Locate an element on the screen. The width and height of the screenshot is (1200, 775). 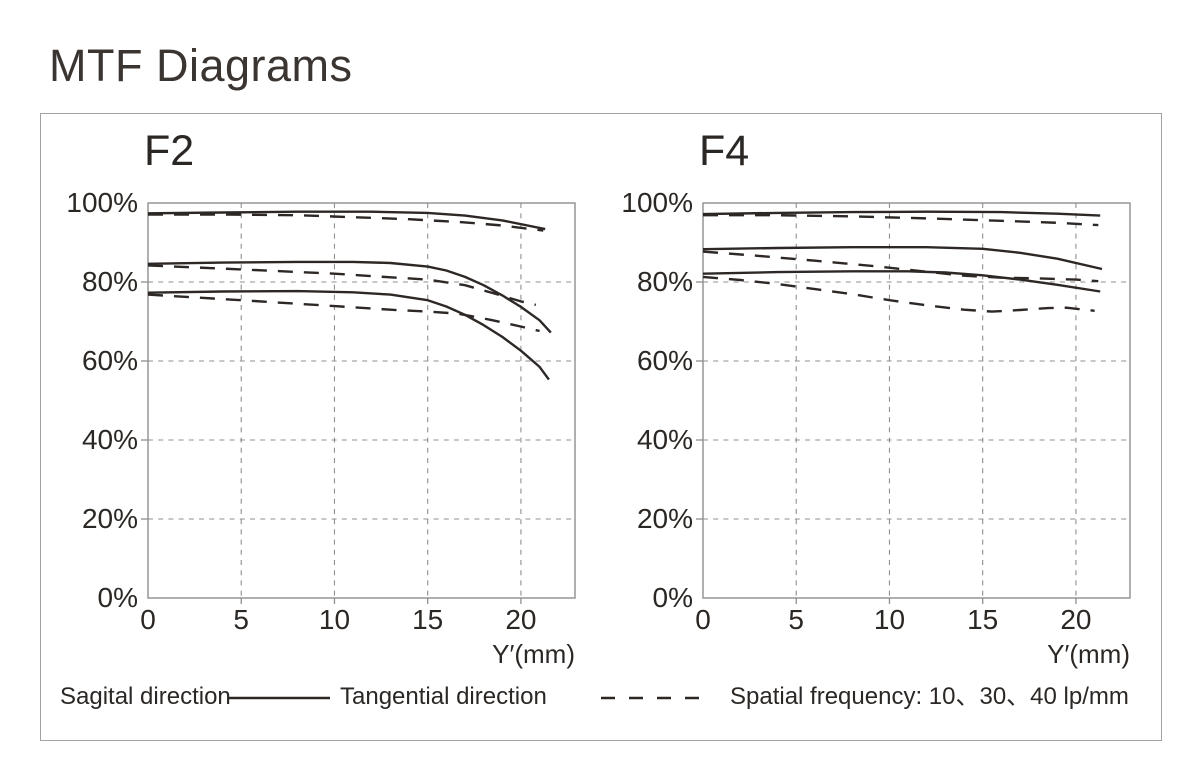
legend-sagital-label: Sagital direction is located at coordinates (145, 696).